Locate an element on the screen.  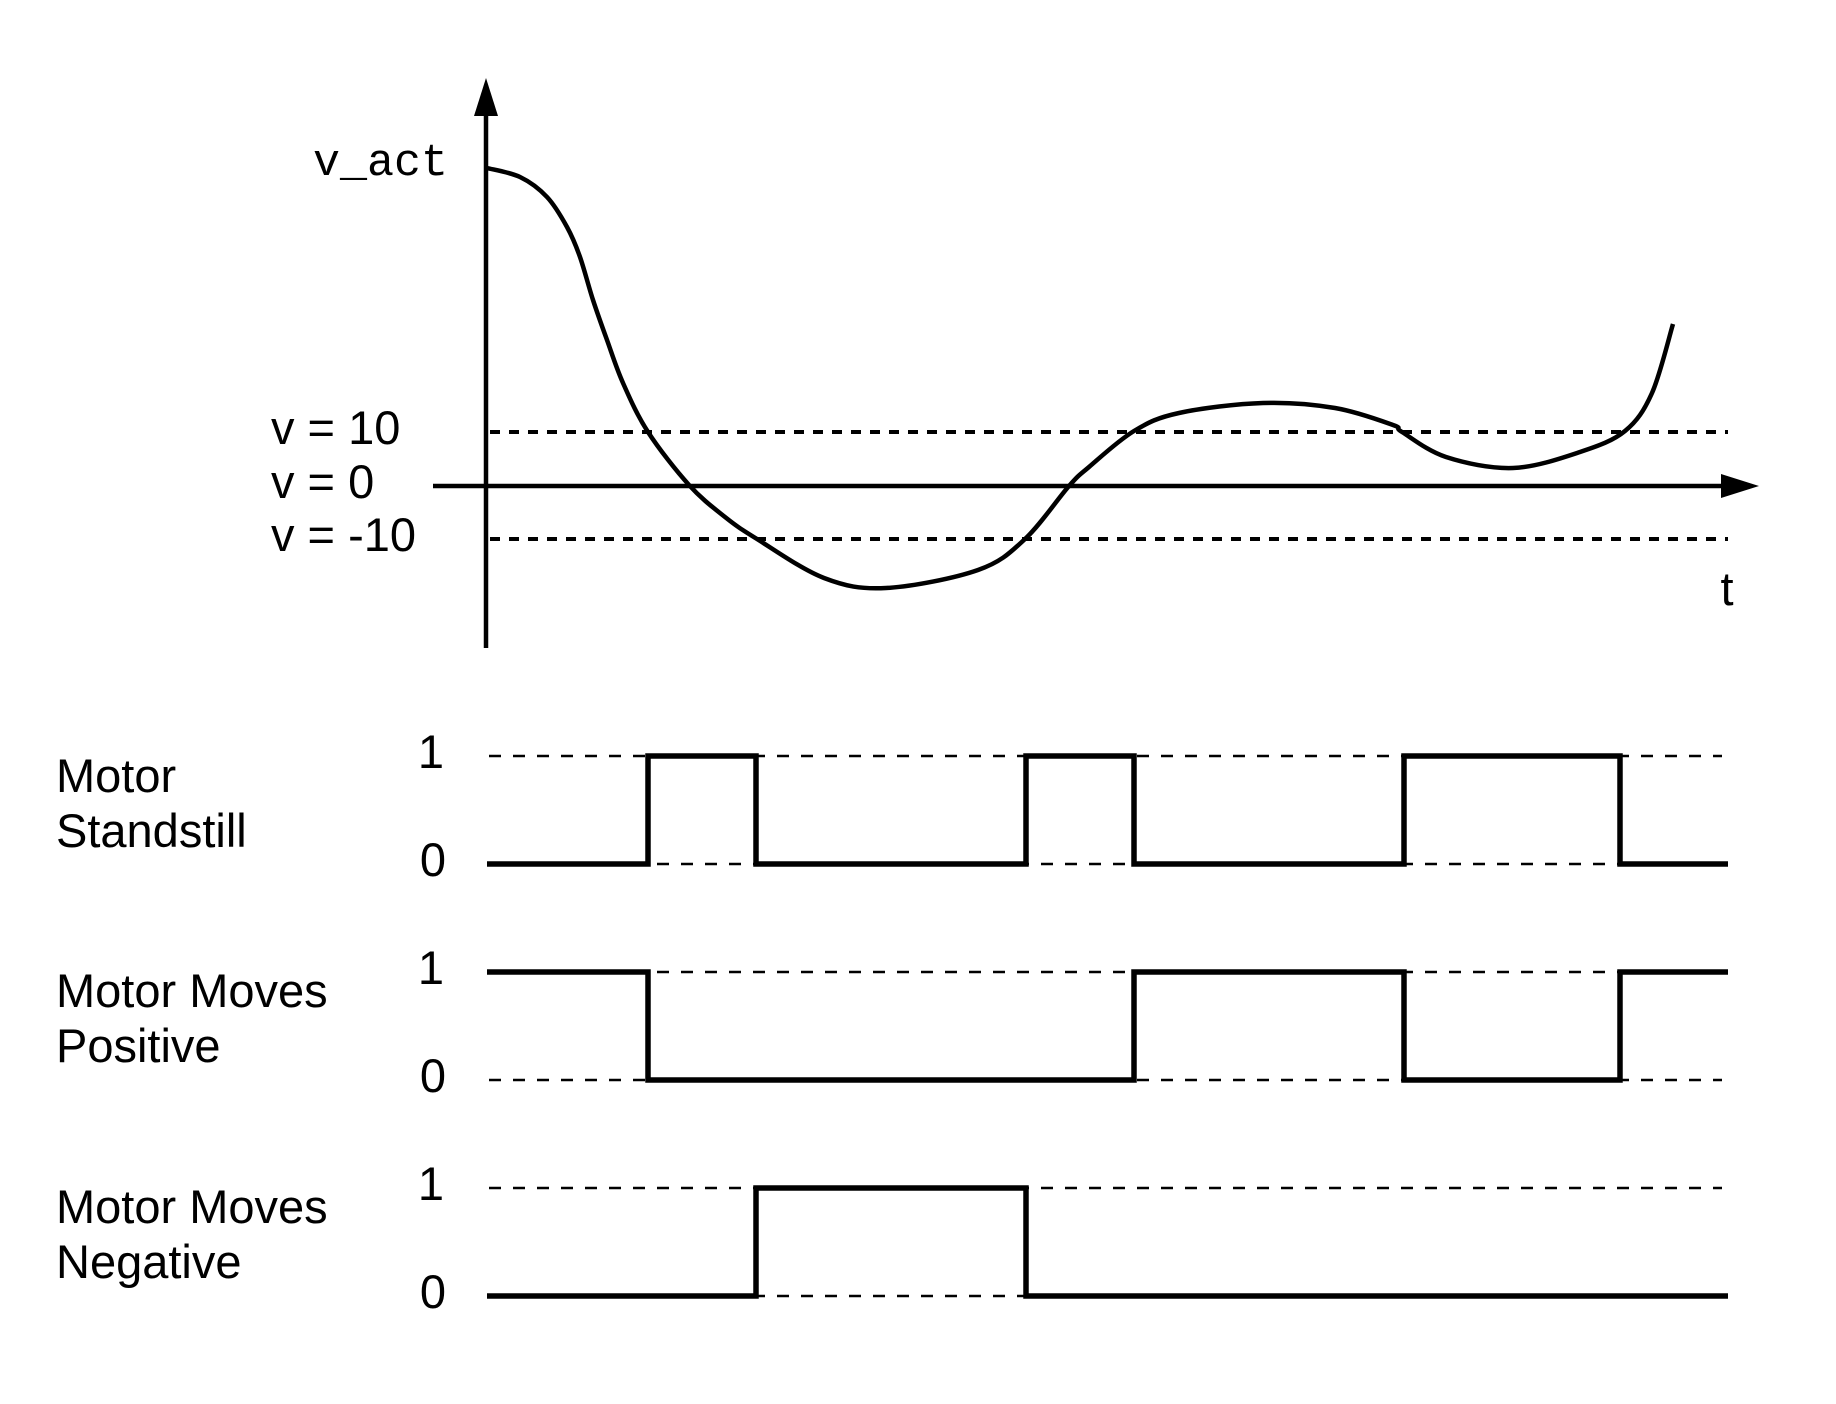
x-axis-arrow-icon is located at coordinates (1740, 486).